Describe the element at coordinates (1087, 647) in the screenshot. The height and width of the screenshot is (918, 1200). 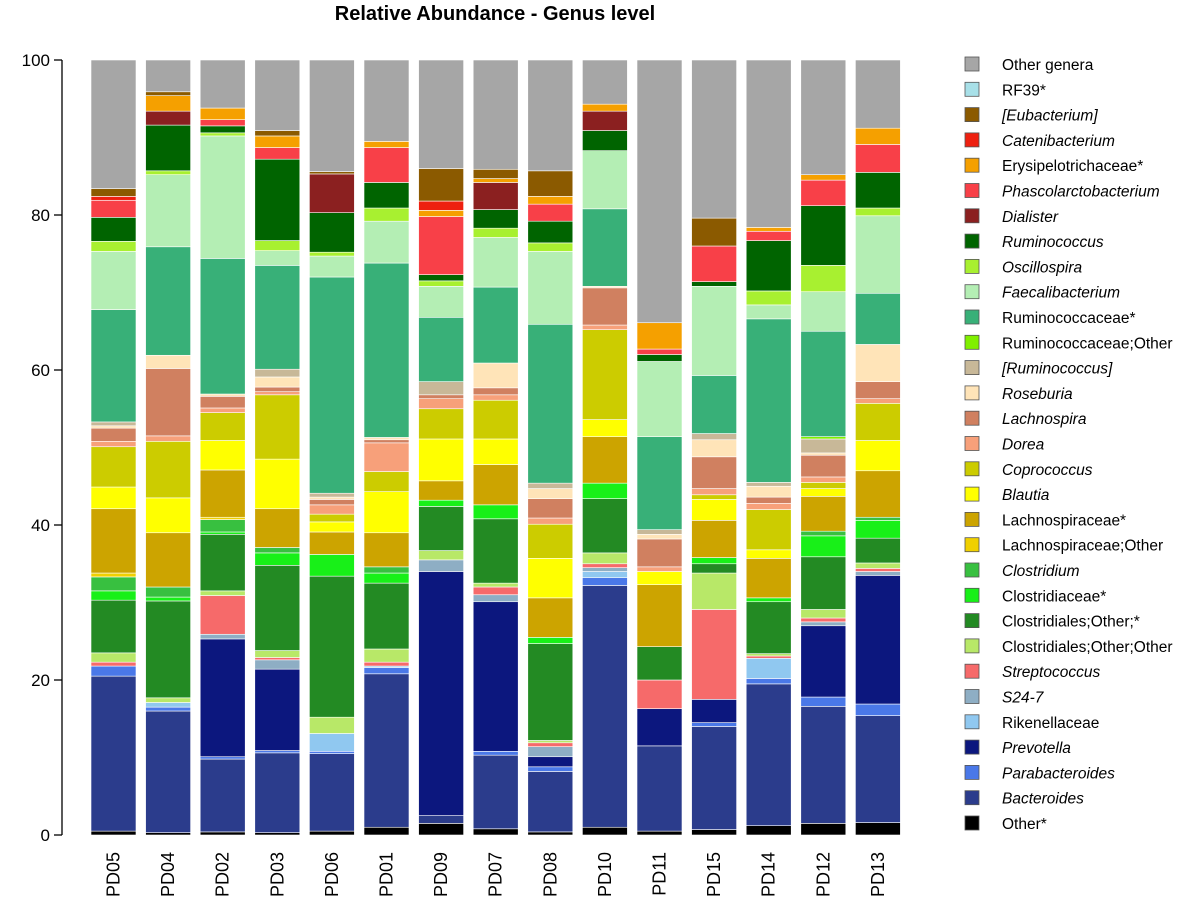
I see `legend-label: Clostridiales;Other;Other` at that location.